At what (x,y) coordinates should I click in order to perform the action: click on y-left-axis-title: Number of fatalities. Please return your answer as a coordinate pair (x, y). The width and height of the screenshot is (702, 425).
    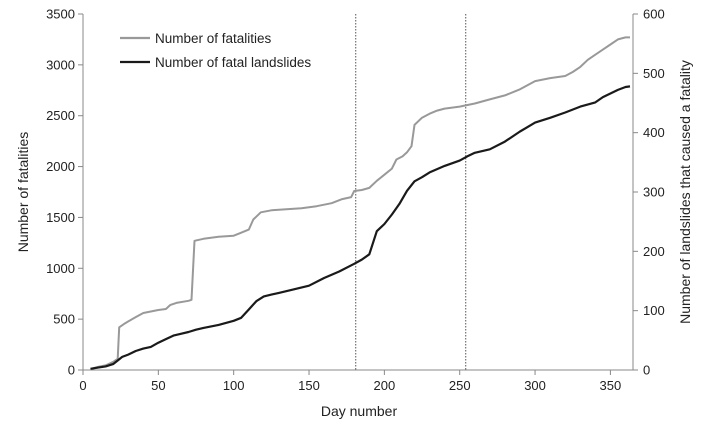
    Looking at the image, I should click on (23, 192).